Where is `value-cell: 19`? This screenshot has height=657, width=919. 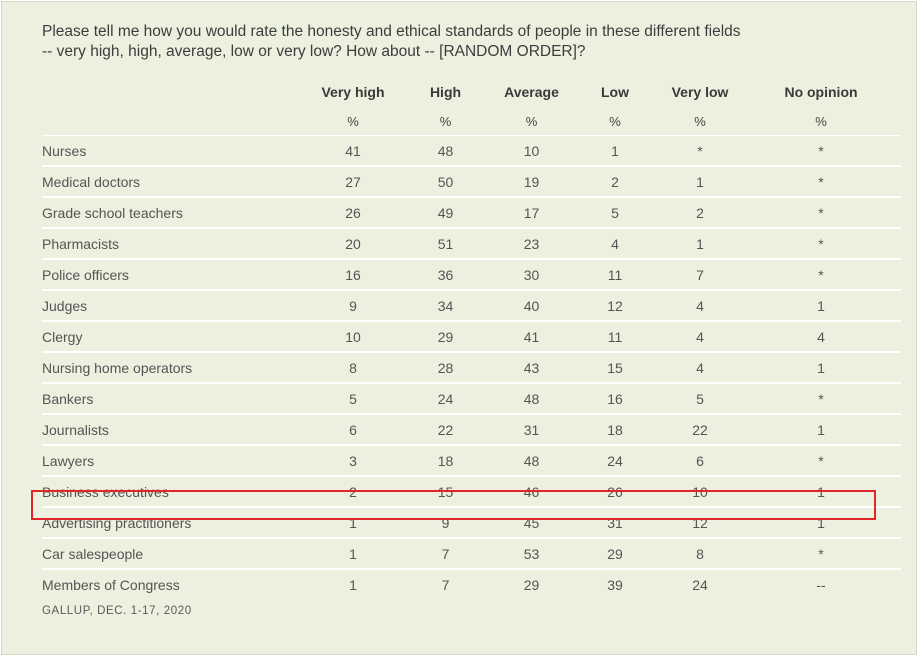 value-cell: 19 is located at coordinates (531, 182).